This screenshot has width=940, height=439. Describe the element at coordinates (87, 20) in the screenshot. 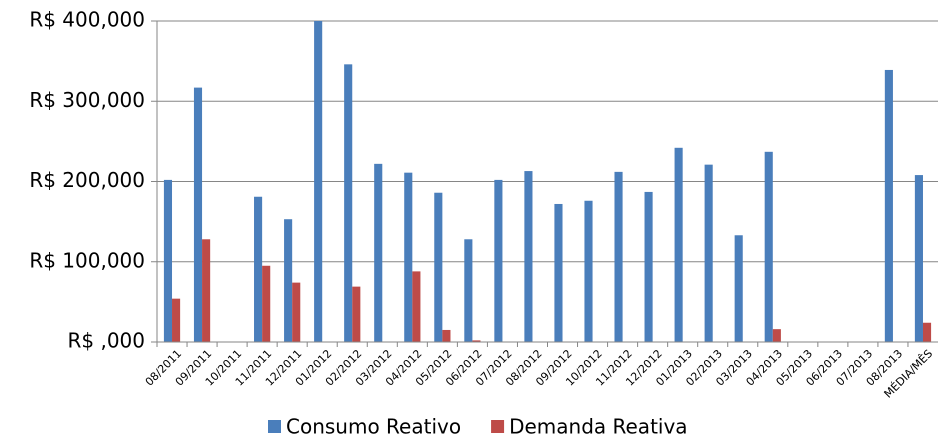

I see `y-tick-label: R$ 400,000` at that location.